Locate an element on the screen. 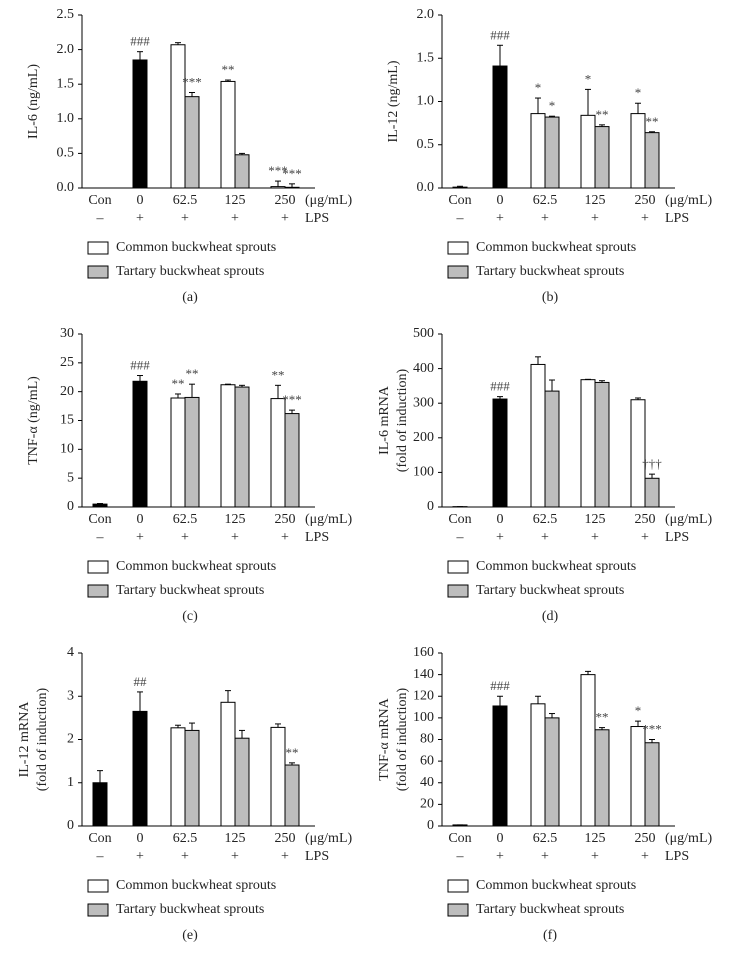 This screenshot has width=752, height=971. y-tick-label: 0.5 is located at coordinates (66, 153).